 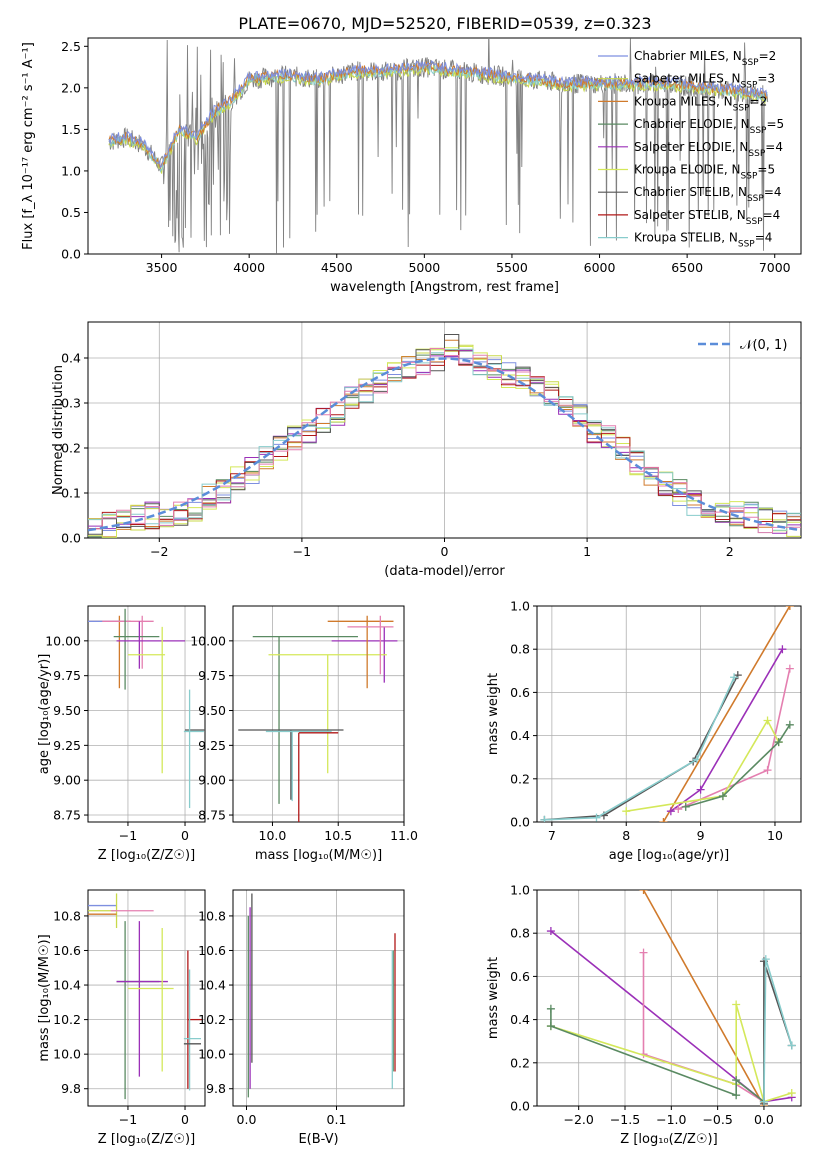 What do you see at coordinates (249, 267) in the screenshot?
I see `tick-label: 4000` at bounding box center [249, 267].